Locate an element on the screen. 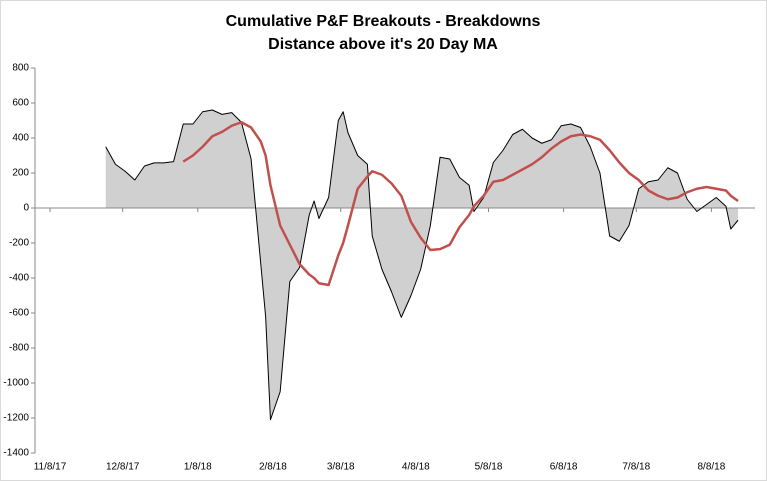 This screenshot has width=767, height=481. x-tick-label: 5/8/18 is located at coordinates (489, 467).